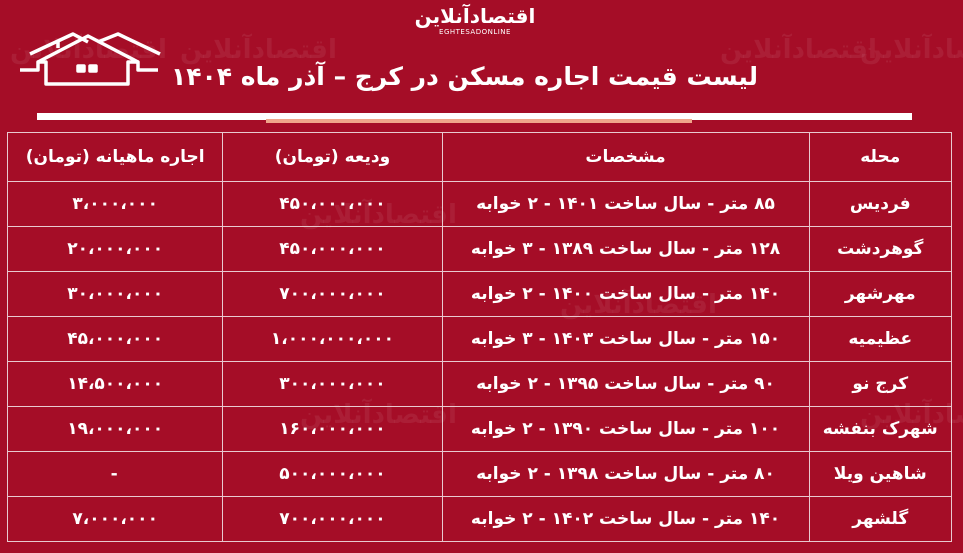 The image size is (963, 553). I want to click on cell-rent-text: ۱۹،۰۰۰،۰۰۰, so click(115, 429).